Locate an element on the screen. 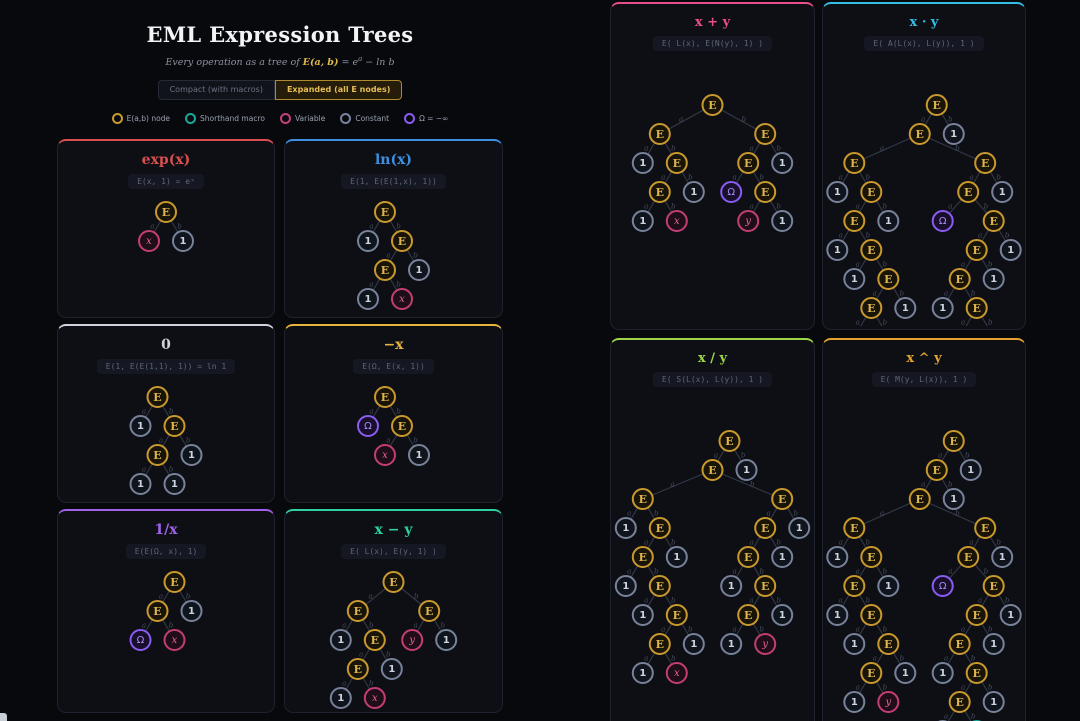 The image size is (1080, 721). tree-neg-x: a ba bEΩ Ex 1 is located at coordinates (393, 426).